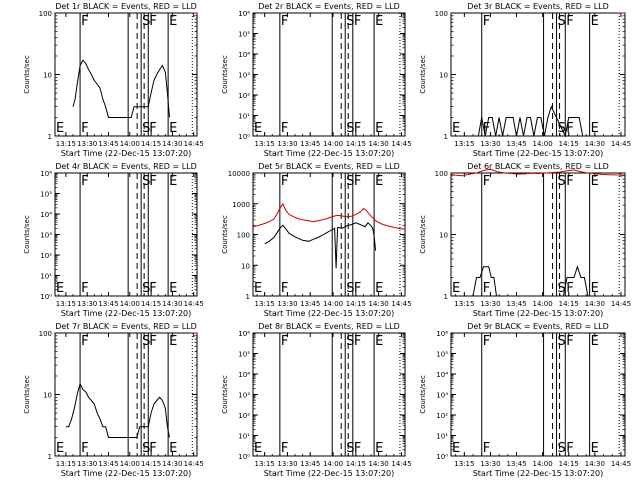  What do you see at coordinates (538, 6) in the screenshot?
I see `panel-title: Det 3r BLACK = Events, RED = LLD` at bounding box center [538, 6].